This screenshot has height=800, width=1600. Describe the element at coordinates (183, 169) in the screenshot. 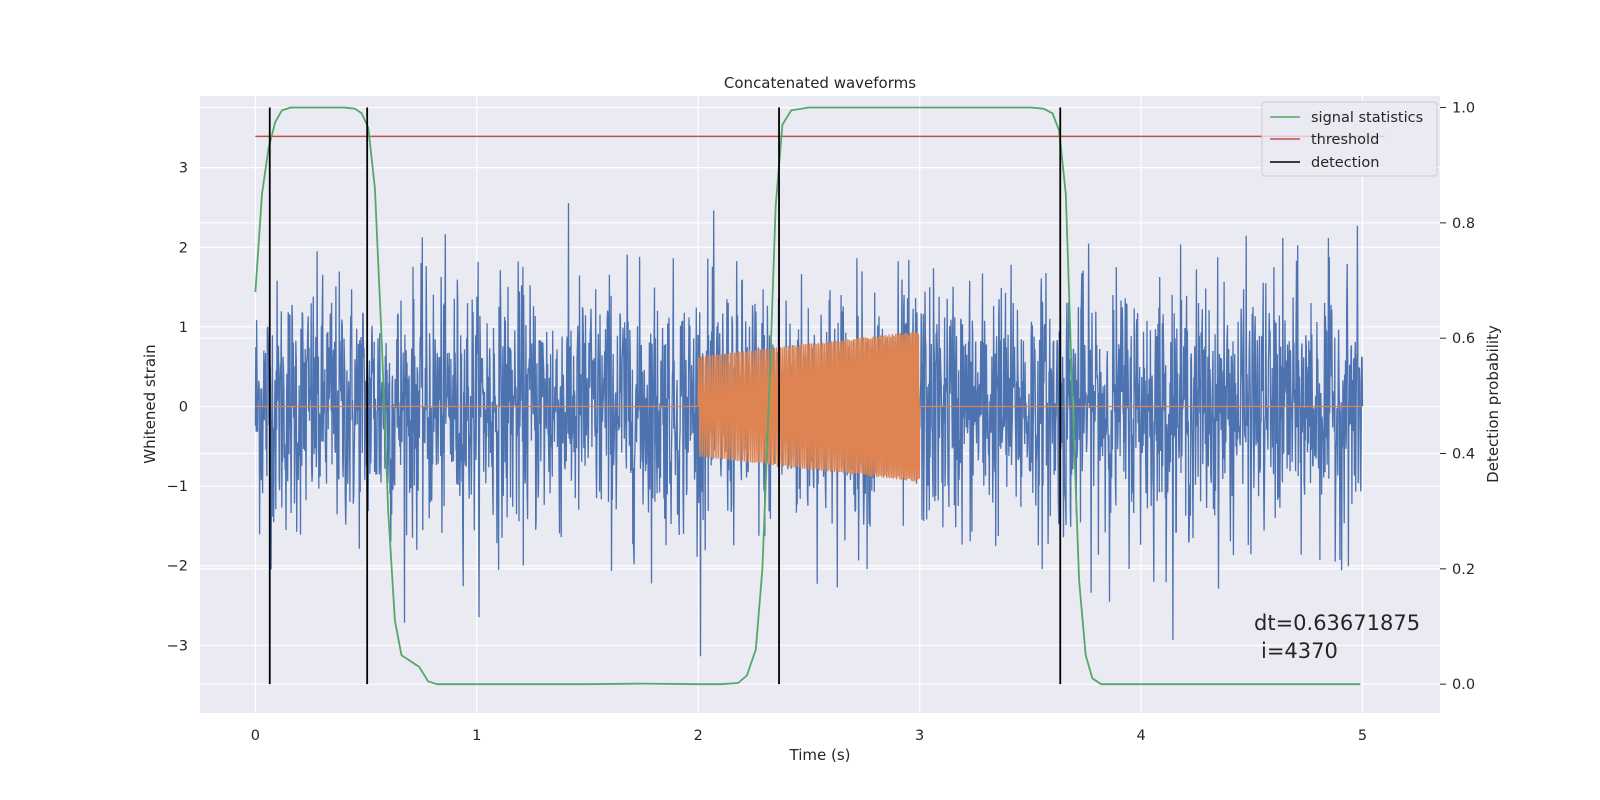

I see `y-tick-label: 3` at that location.